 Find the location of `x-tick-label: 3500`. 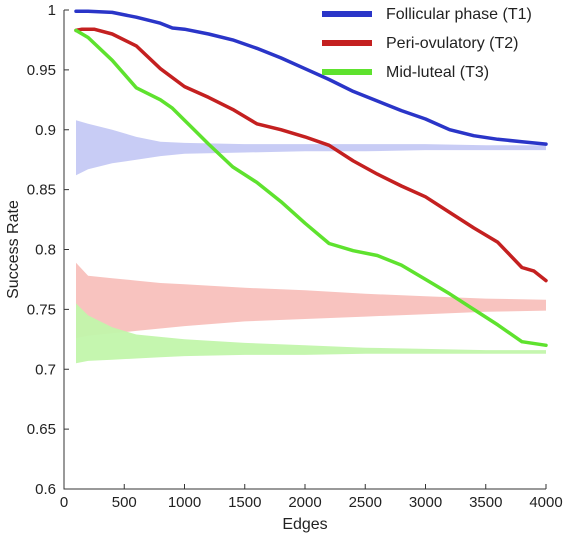

x-tick-label: 3500 is located at coordinates (485, 502).